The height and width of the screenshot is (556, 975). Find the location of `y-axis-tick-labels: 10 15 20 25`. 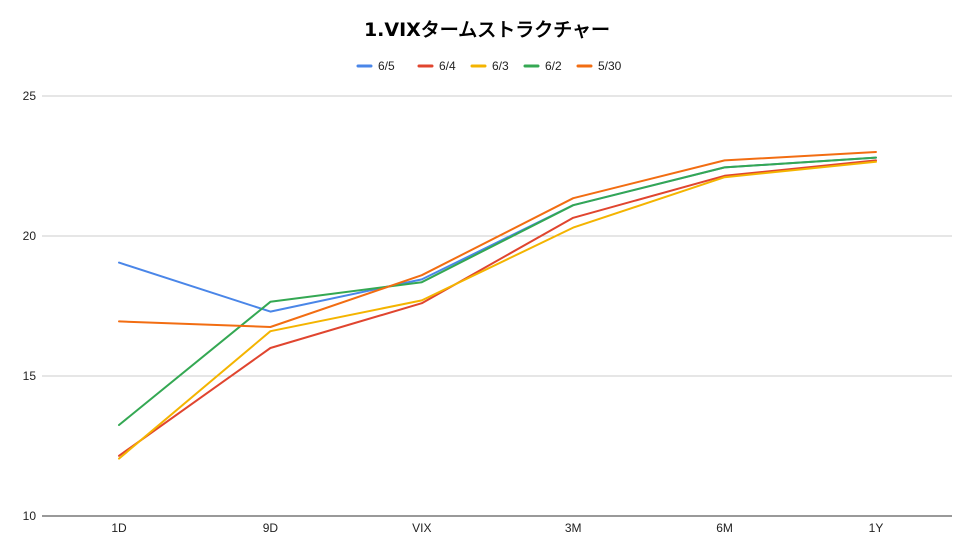

y-axis-tick-labels: 10 15 20 25 is located at coordinates (30, 306).